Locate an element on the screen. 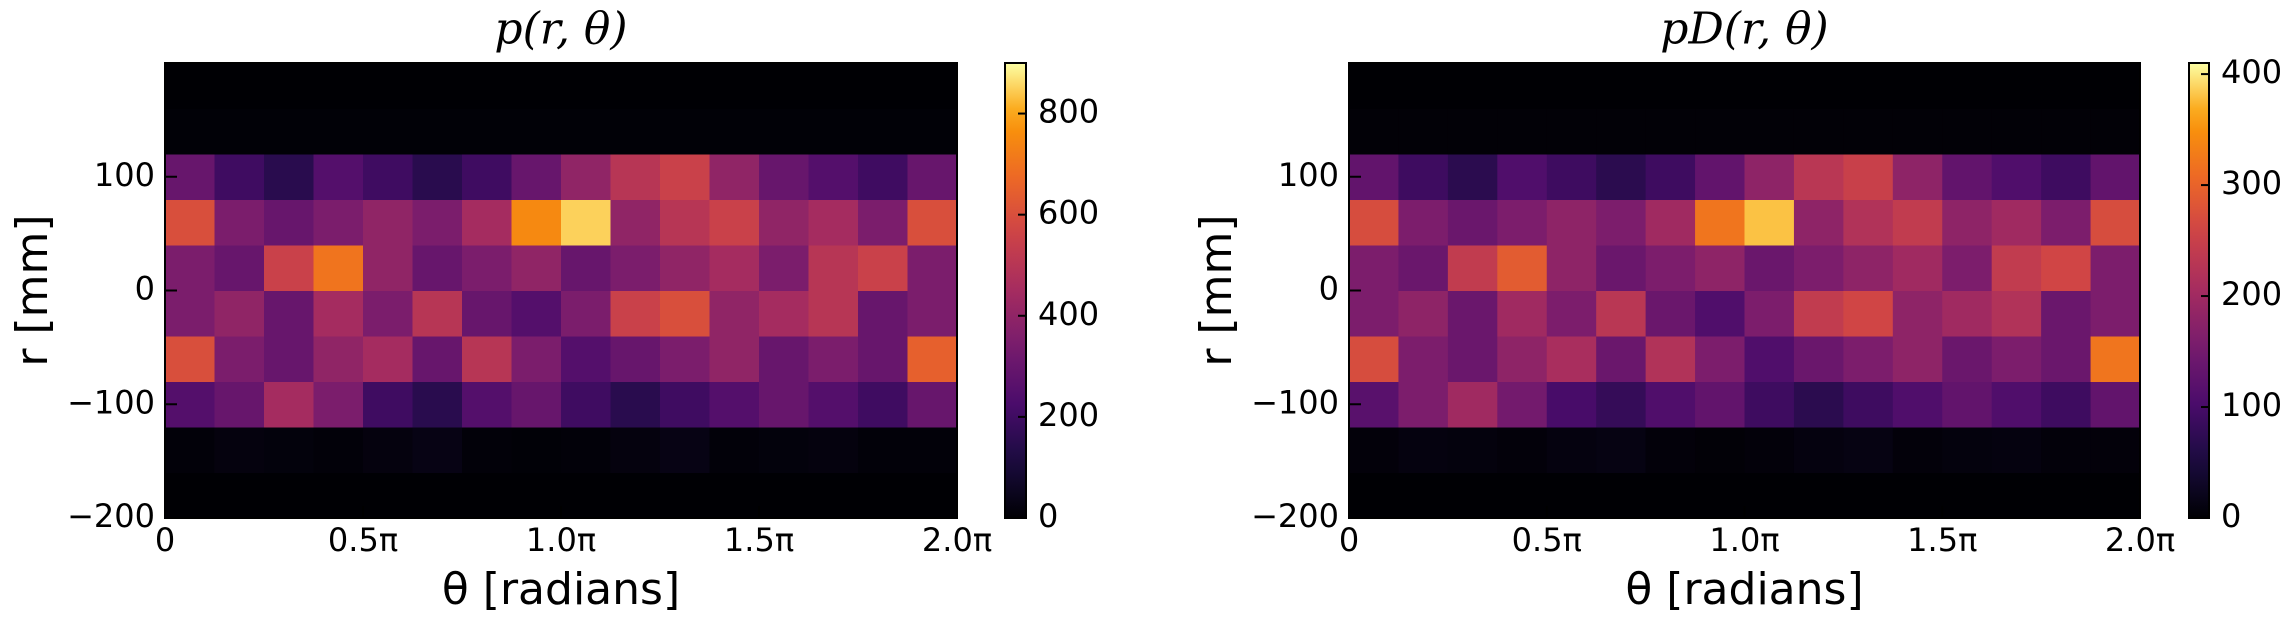 This screenshot has width=2294, height=624. x-tick-label: 0 is located at coordinates (165, 540).